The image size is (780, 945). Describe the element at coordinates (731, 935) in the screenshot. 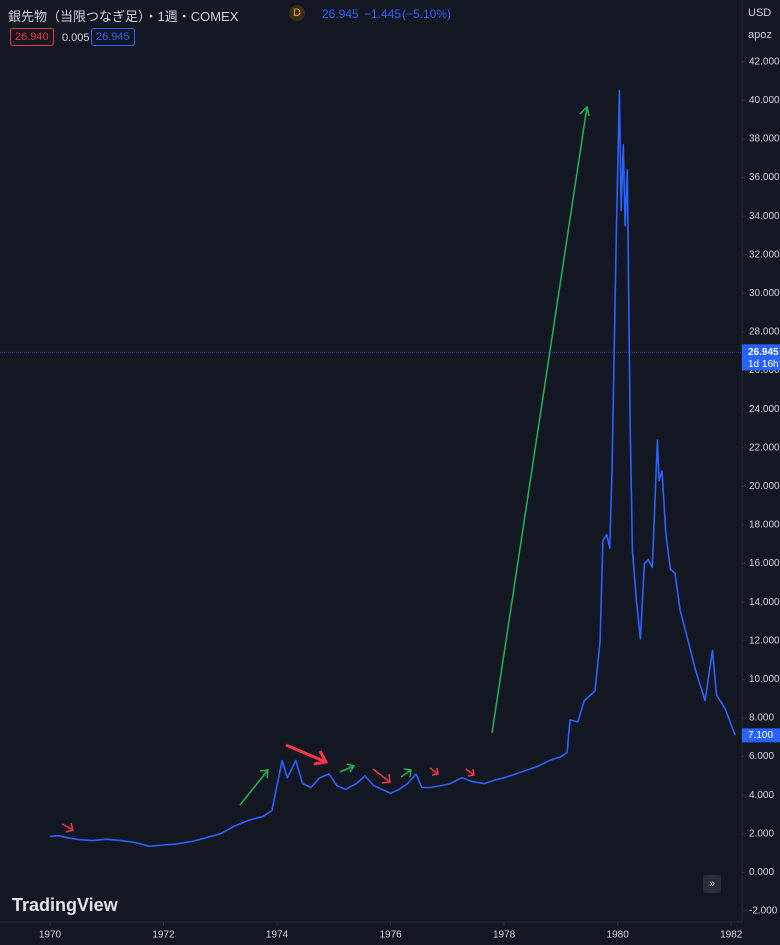

I see `x-tick-label: 1982` at that location.